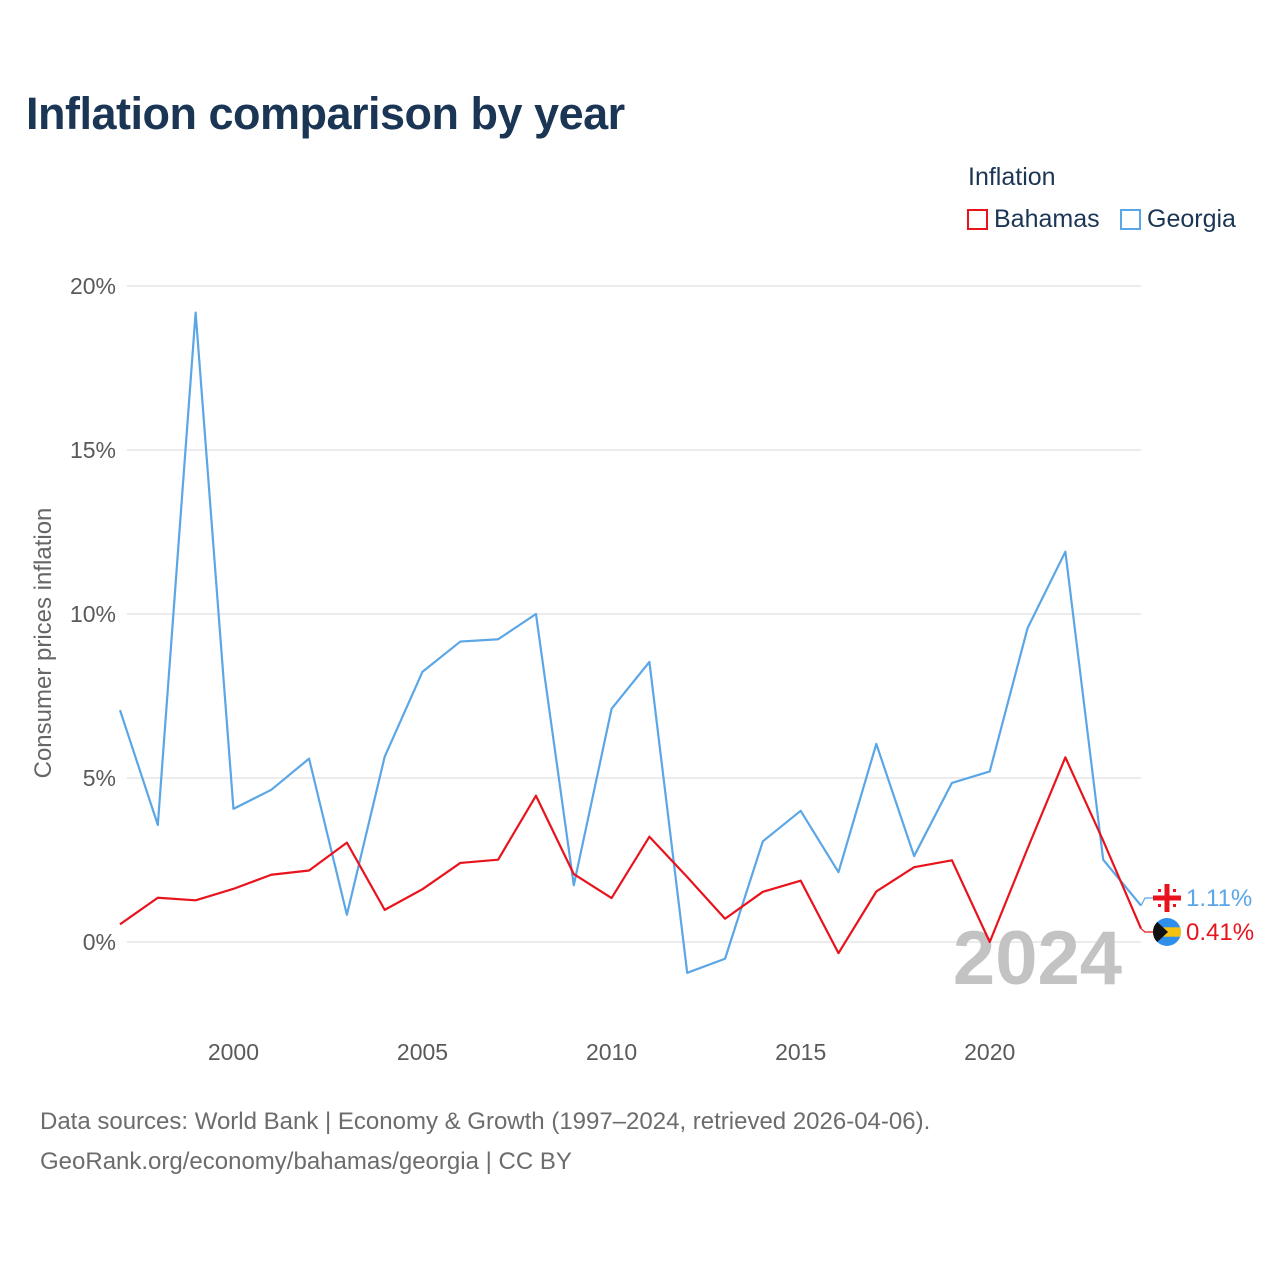  I want to click on year-watermark: 2024, so click(1037, 958).